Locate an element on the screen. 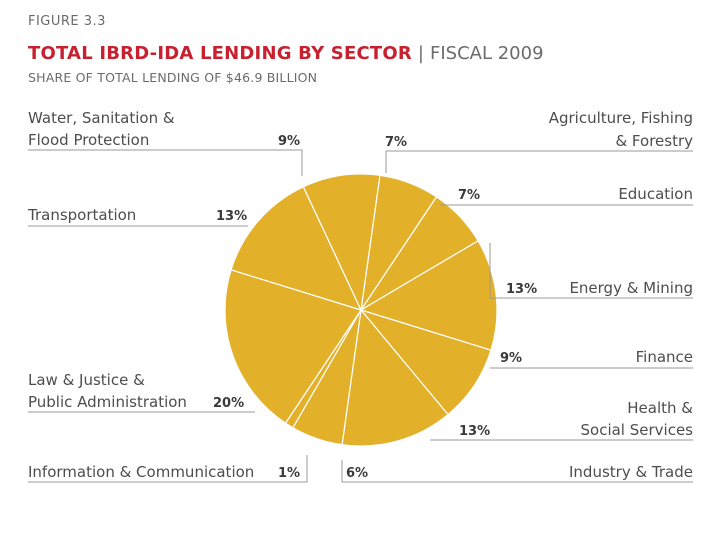 This screenshot has width=720, height=540. chart-title-year: FISCAL 2009 is located at coordinates (487, 53).